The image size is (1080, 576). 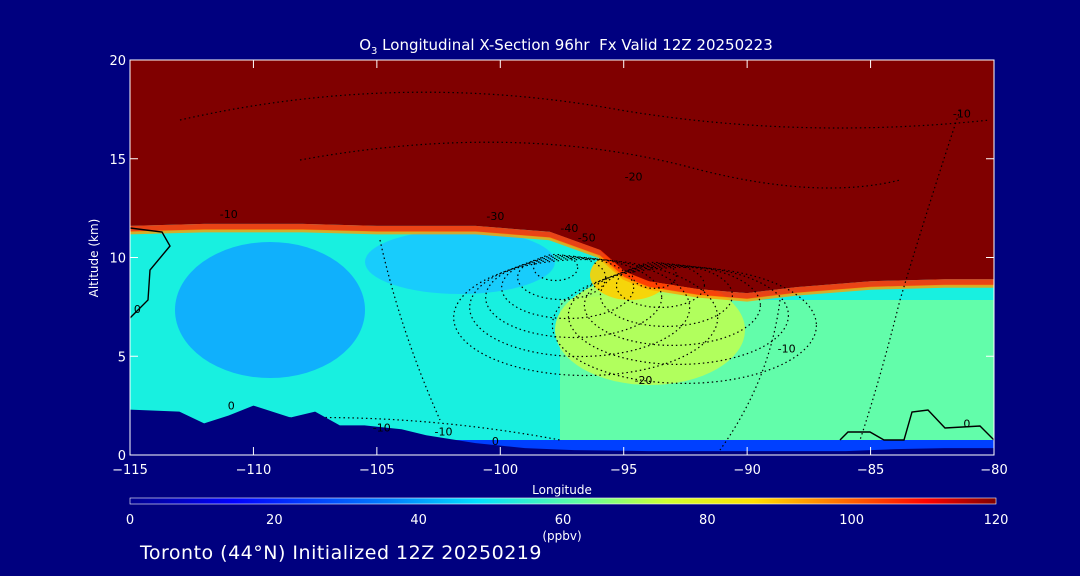 I want to click on colorbar-ticks: 0 20 40 60 80 100 120, so click(x=567, y=520).